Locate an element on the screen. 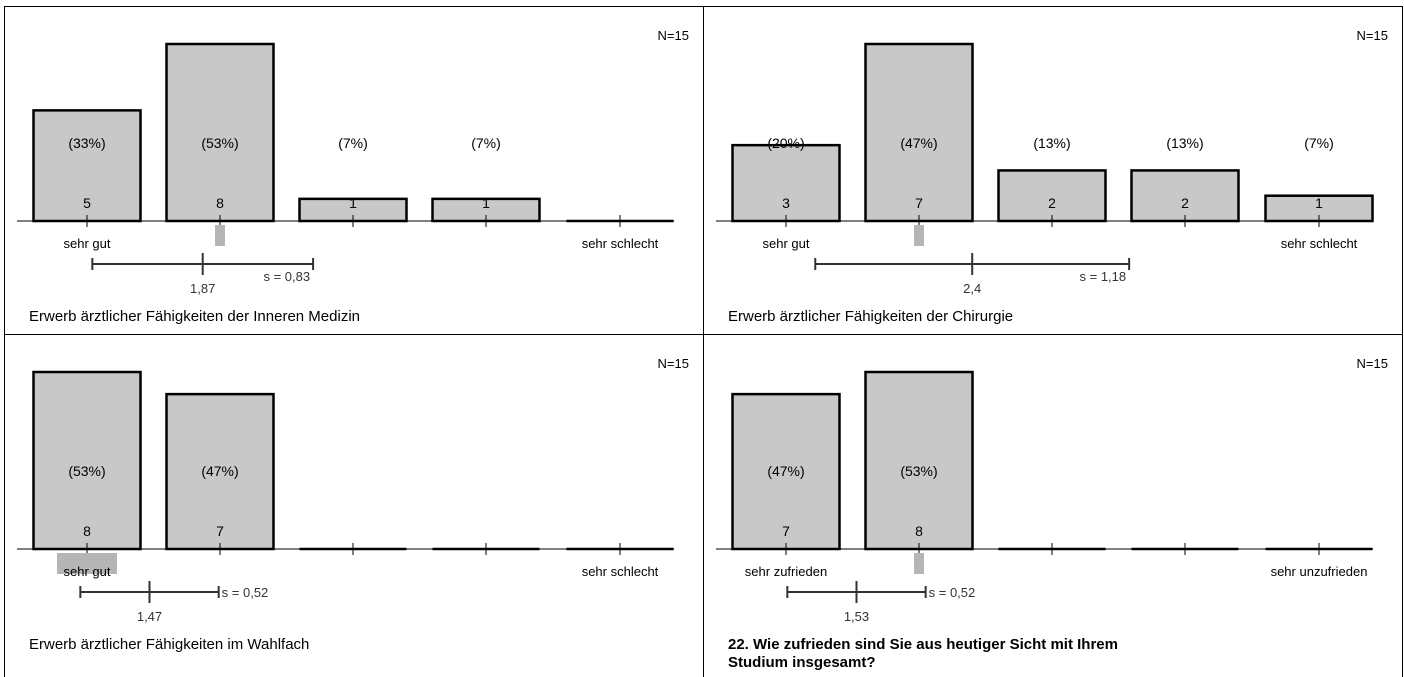  percent-label-1: (53%) is located at coordinates (86, 471).